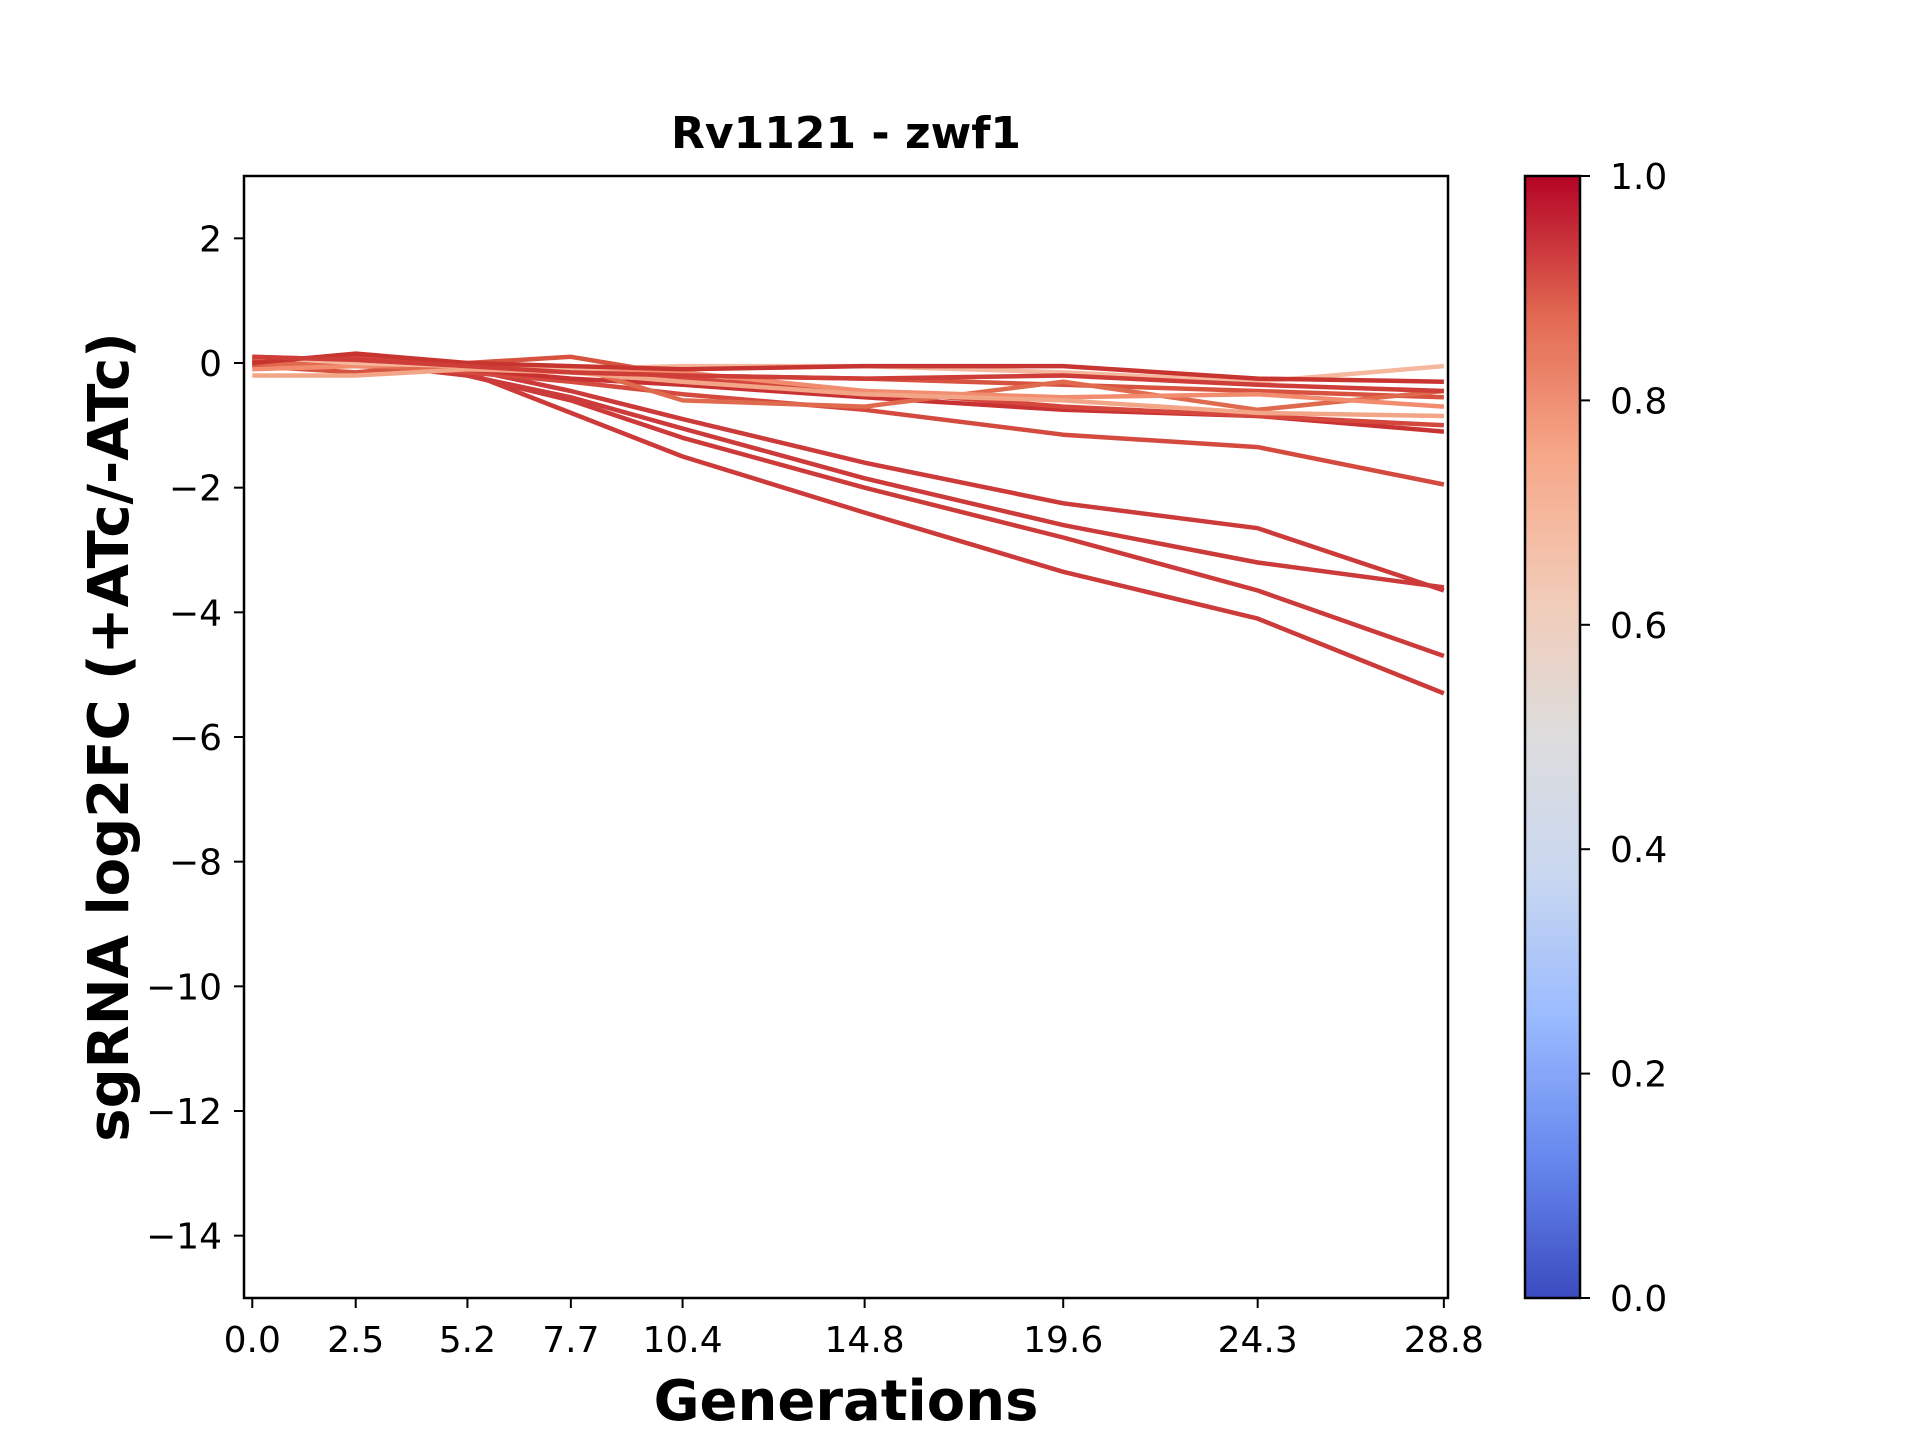 The width and height of the screenshot is (1920, 1440). Describe the element at coordinates (1638, 850) in the screenshot. I see `colorbar-tick-label: 0.4` at that location.